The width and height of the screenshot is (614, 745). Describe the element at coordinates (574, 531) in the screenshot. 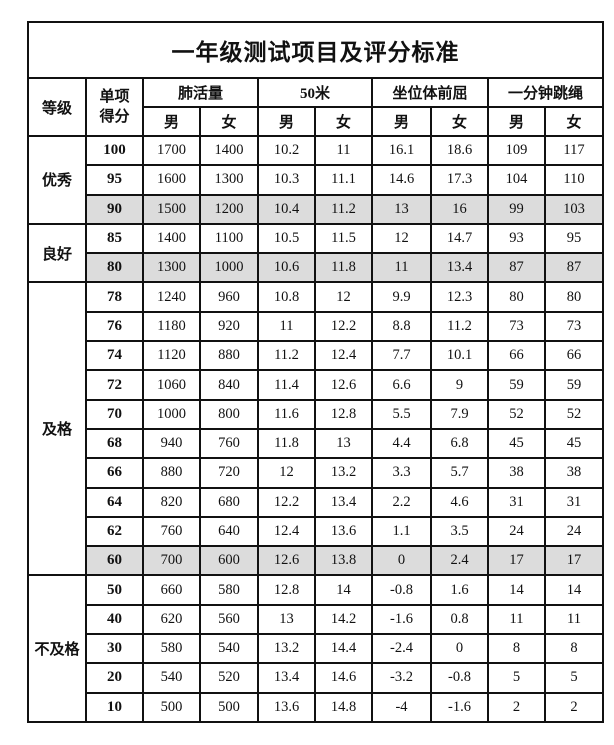

I see `value-cell: 24` at that location.